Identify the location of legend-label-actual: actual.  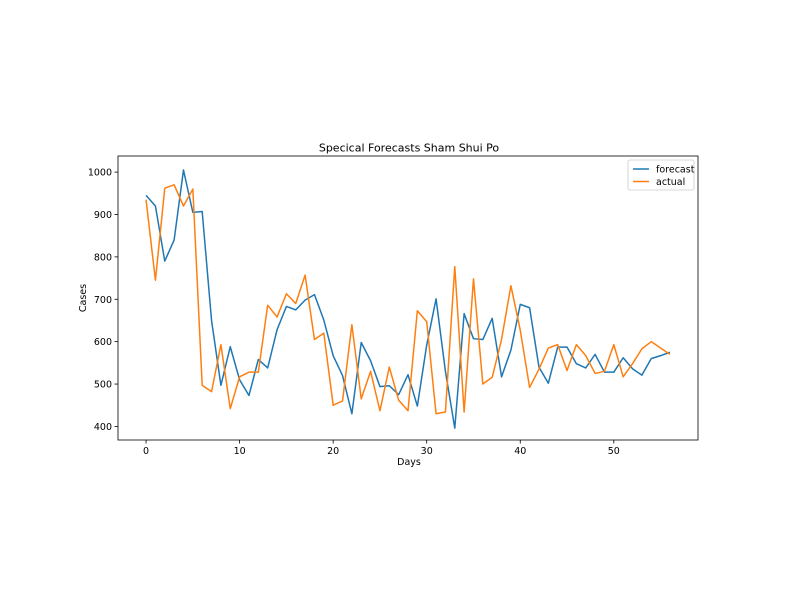
(670, 182).